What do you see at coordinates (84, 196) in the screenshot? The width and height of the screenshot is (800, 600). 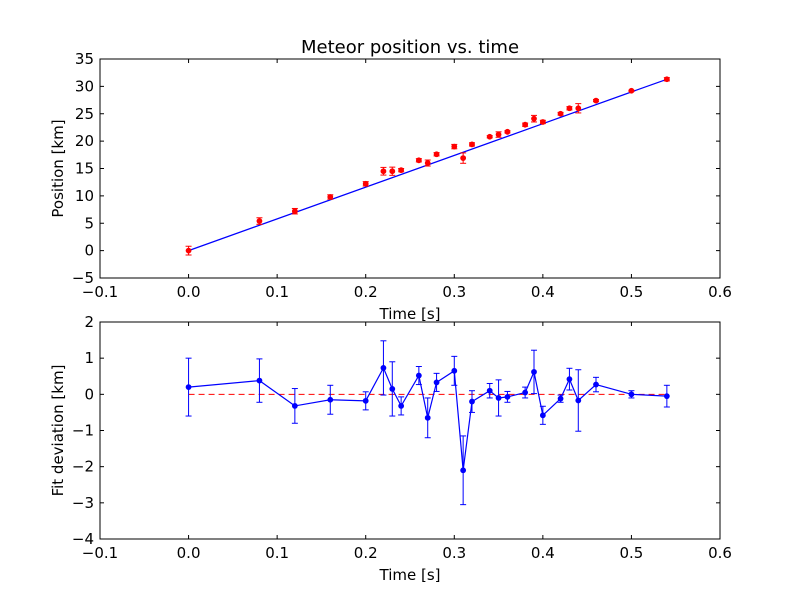 I see `y-tick-label: 10` at bounding box center [84, 196].